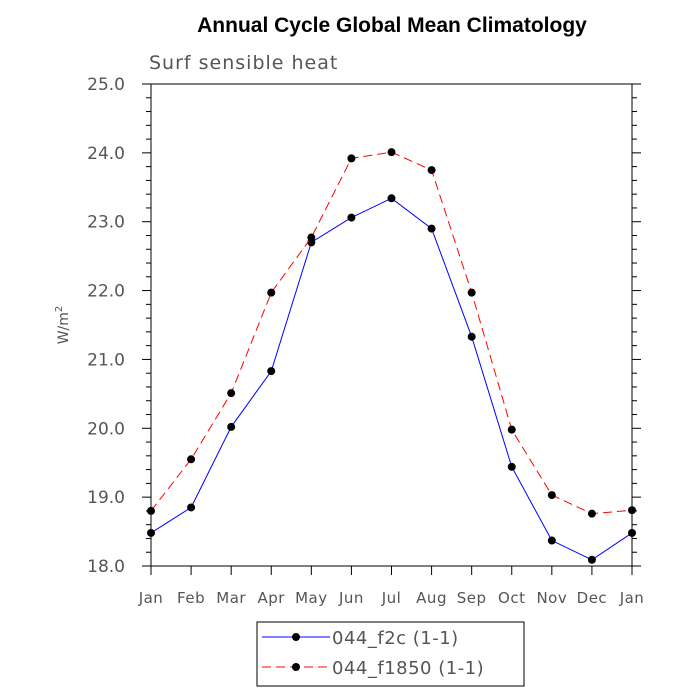  Describe the element at coordinates (106, 567) in the screenshot. I see `y-tick-label: 18.0` at that location.